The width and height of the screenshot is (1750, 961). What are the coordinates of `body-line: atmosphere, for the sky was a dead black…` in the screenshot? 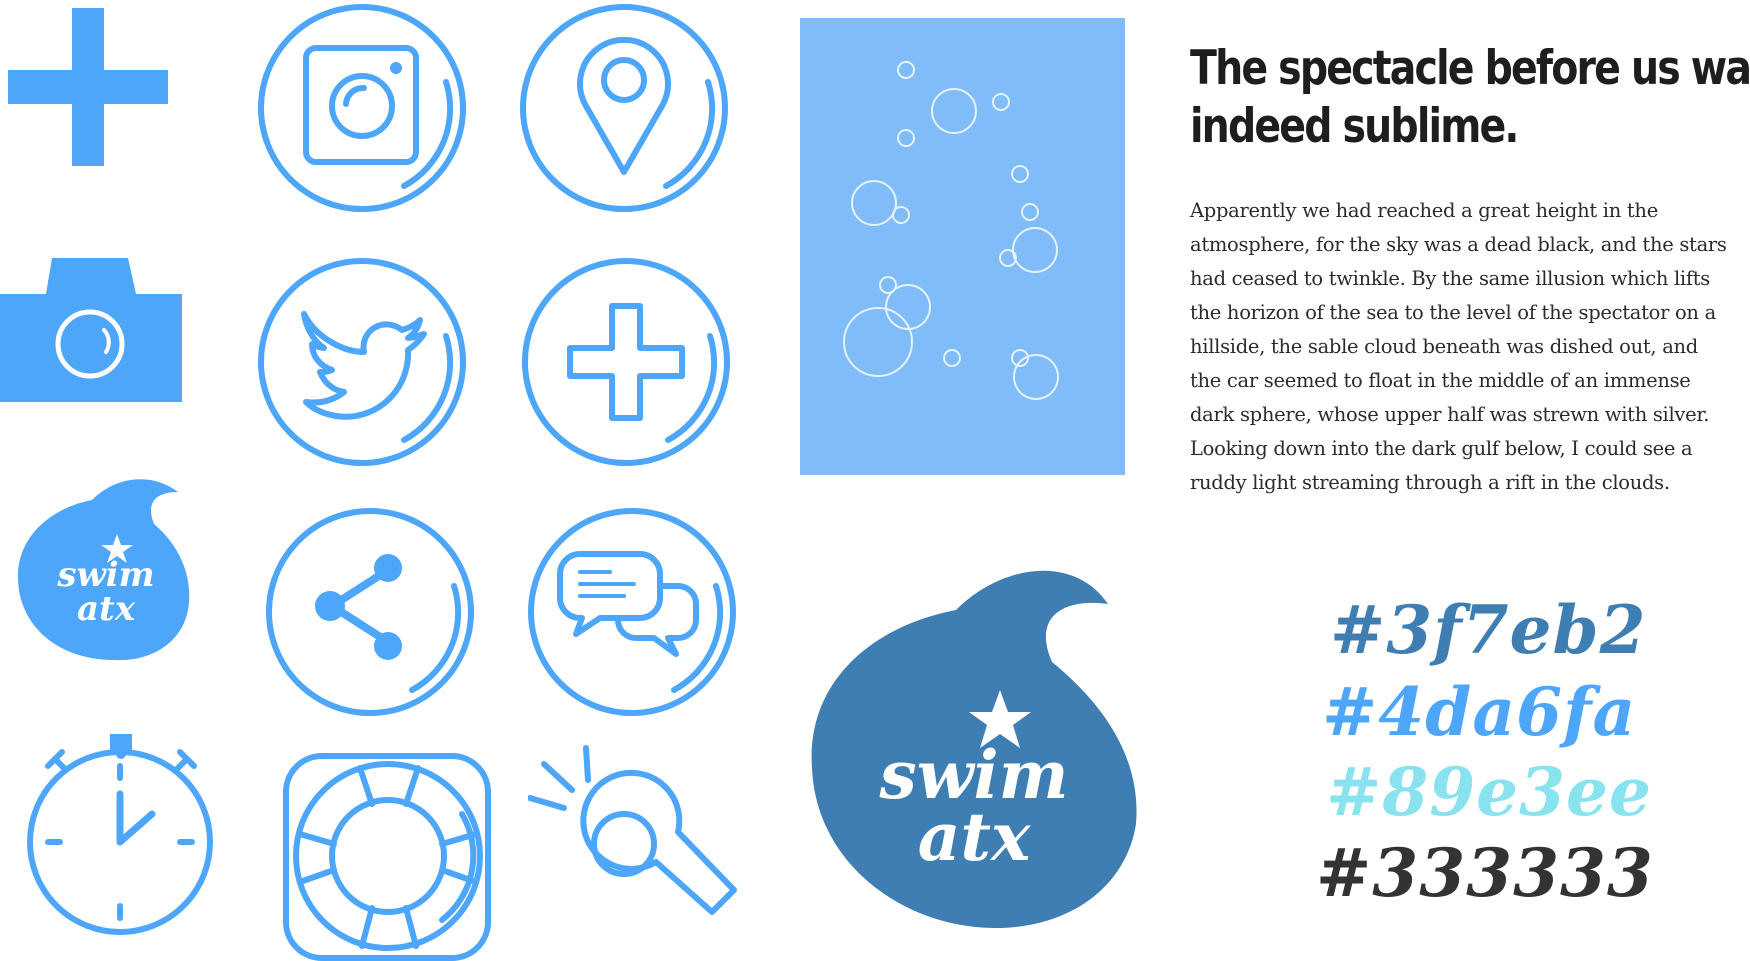 It's located at (1458, 244).